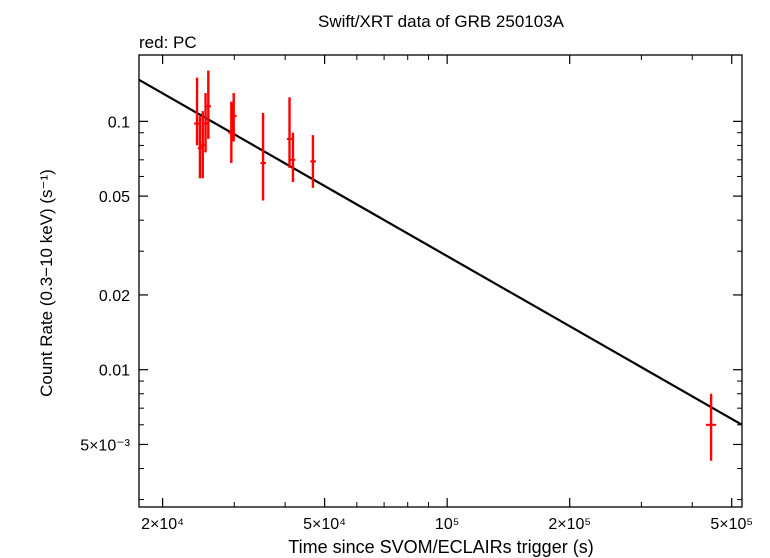 The width and height of the screenshot is (770, 558). I want to click on y-tick-label: 5×10⁻³, so click(105, 445).